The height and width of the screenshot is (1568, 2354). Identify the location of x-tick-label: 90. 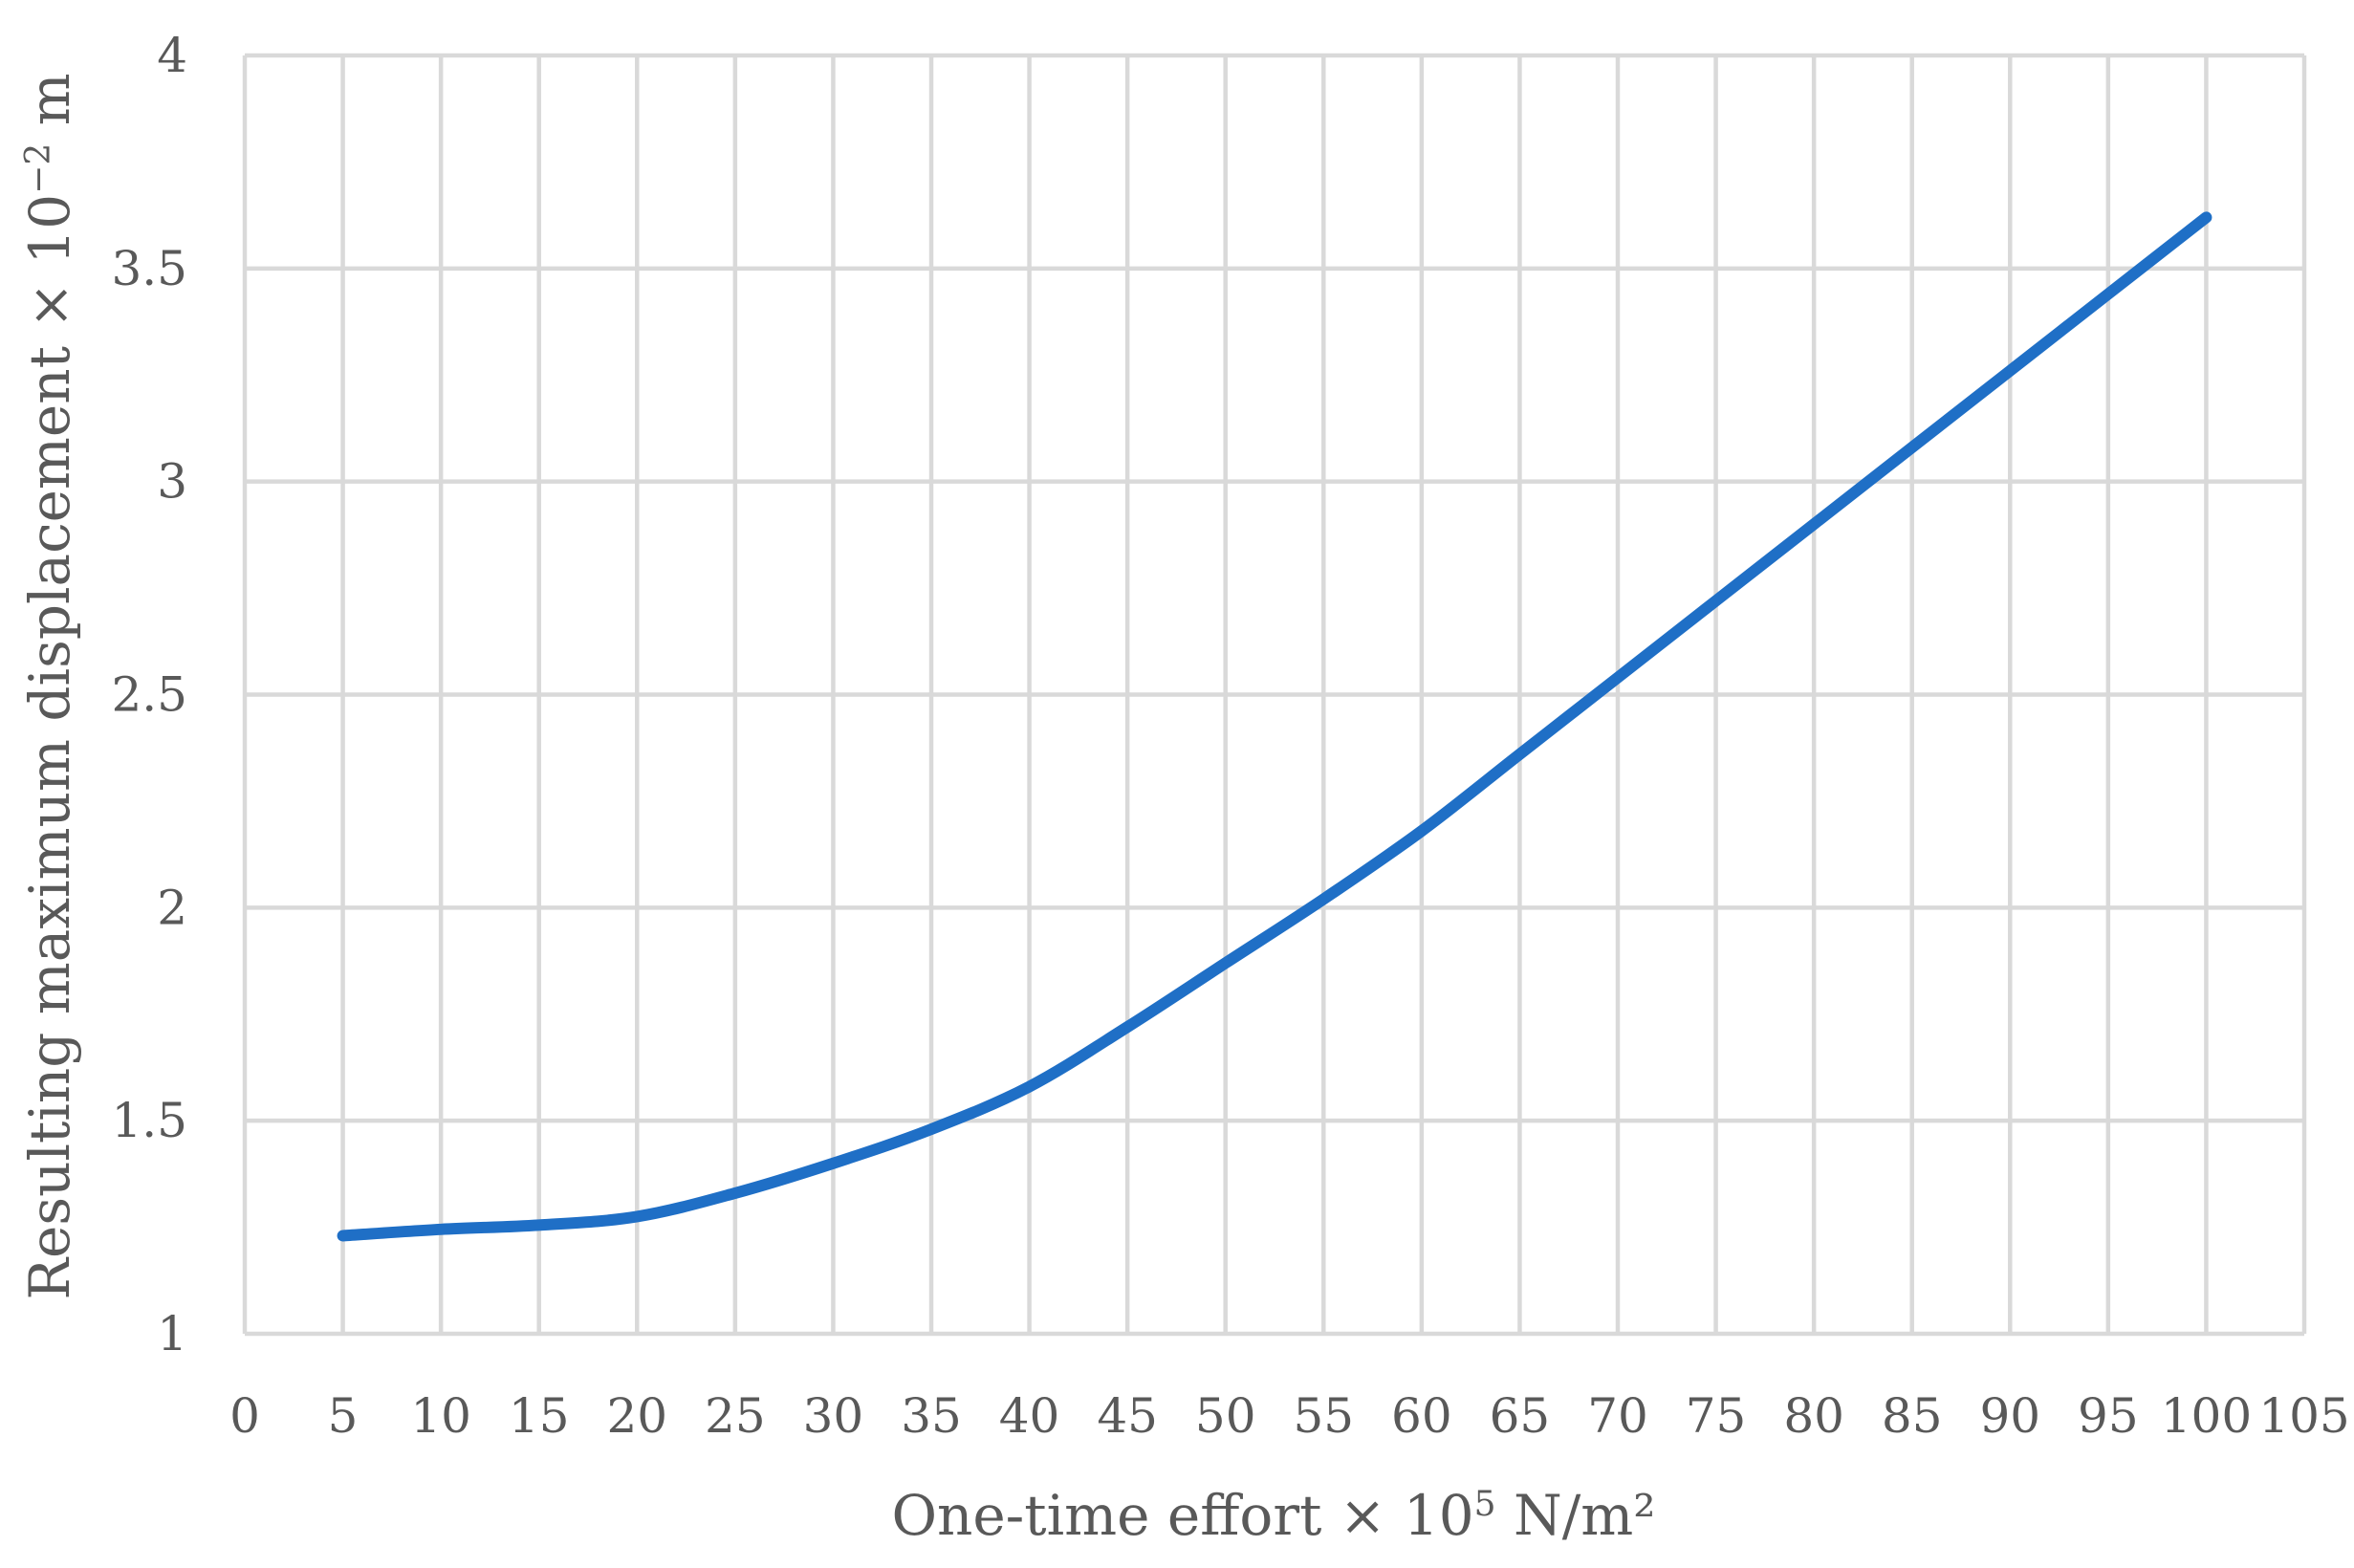
(2010, 1416).